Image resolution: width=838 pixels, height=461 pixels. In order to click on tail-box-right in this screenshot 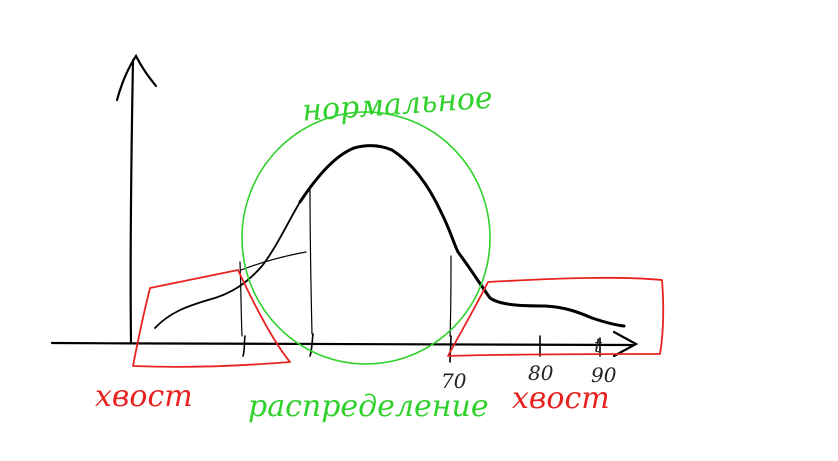, I will do `click(556, 316)`.